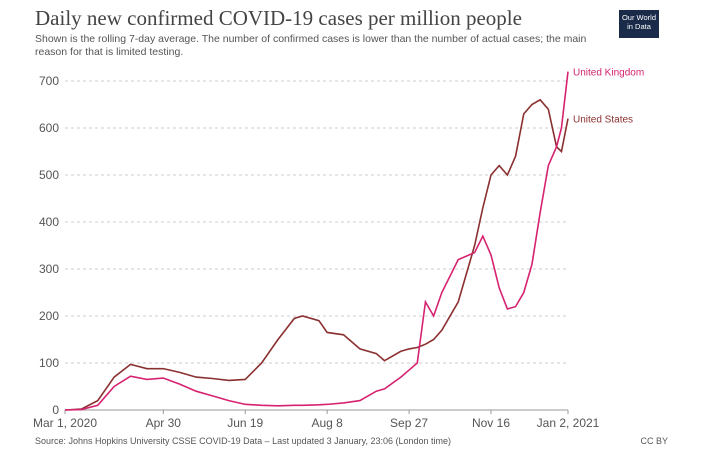 The width and height of the screenshot is (702, 459). Describe the element at coordinates (49, 175) in the screenshot. I see `y-tick-label: 500` at that location.